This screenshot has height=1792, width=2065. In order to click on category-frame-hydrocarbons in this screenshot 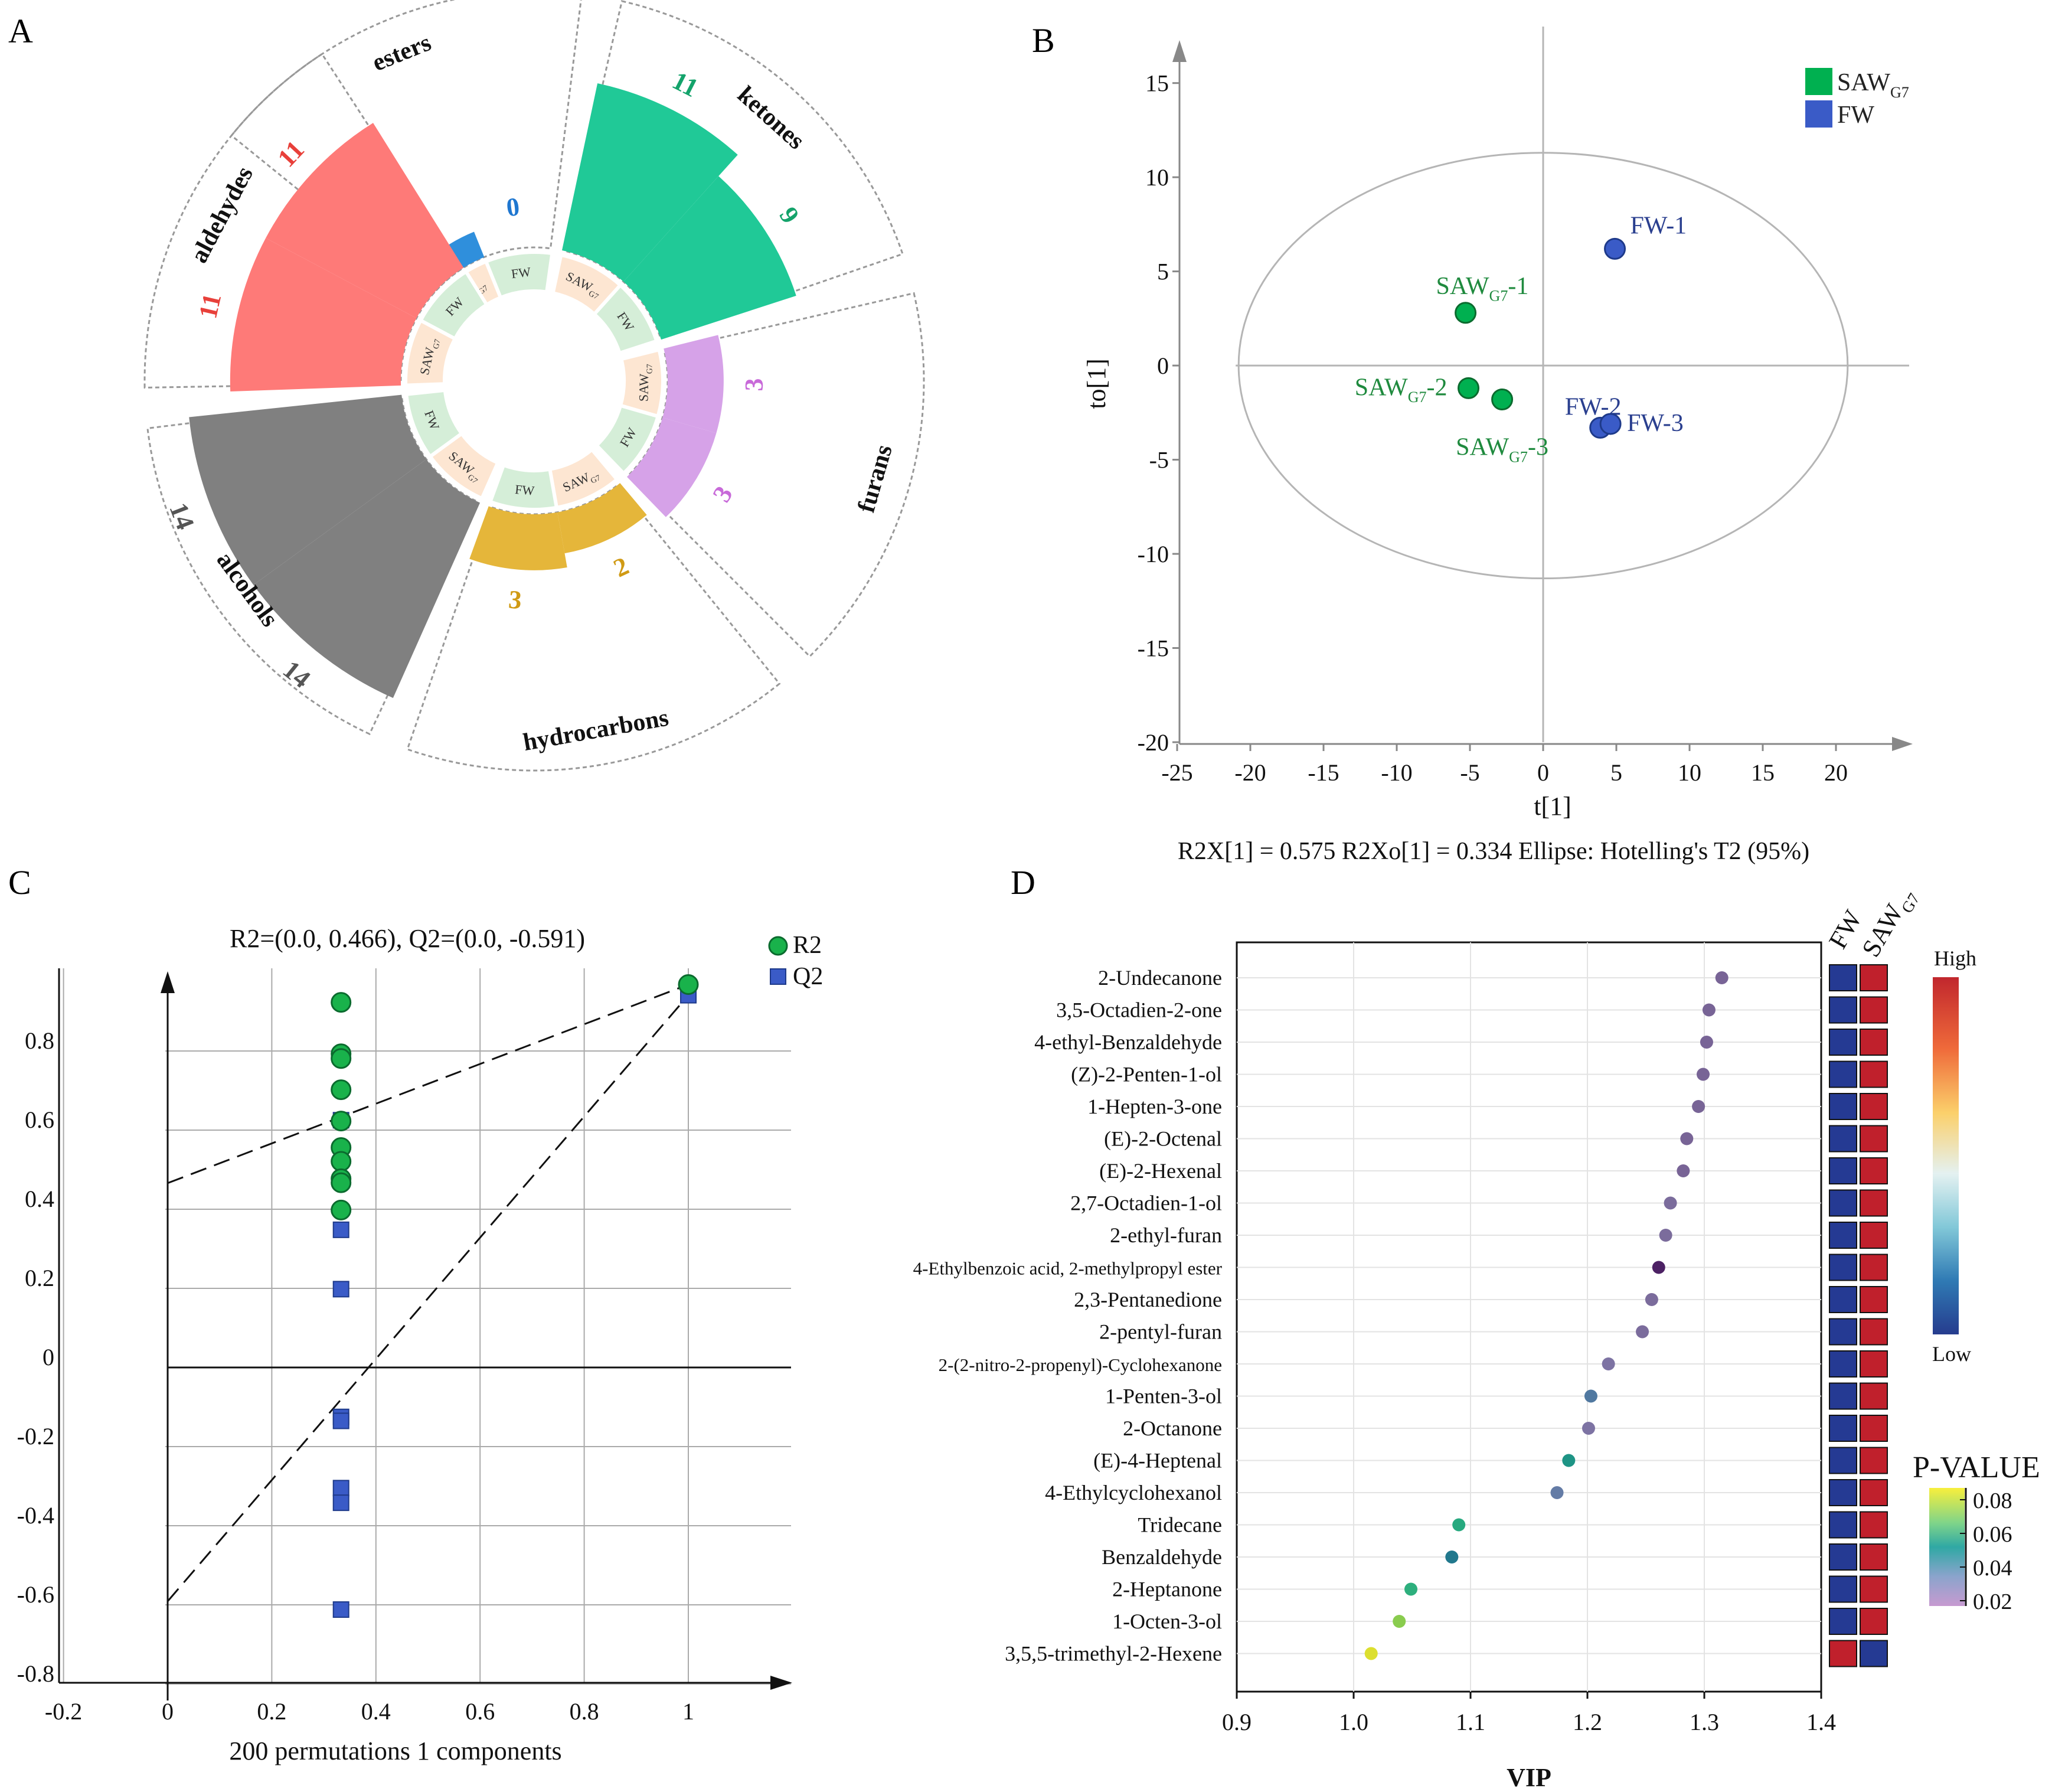, I will do `click(593, 627)`.